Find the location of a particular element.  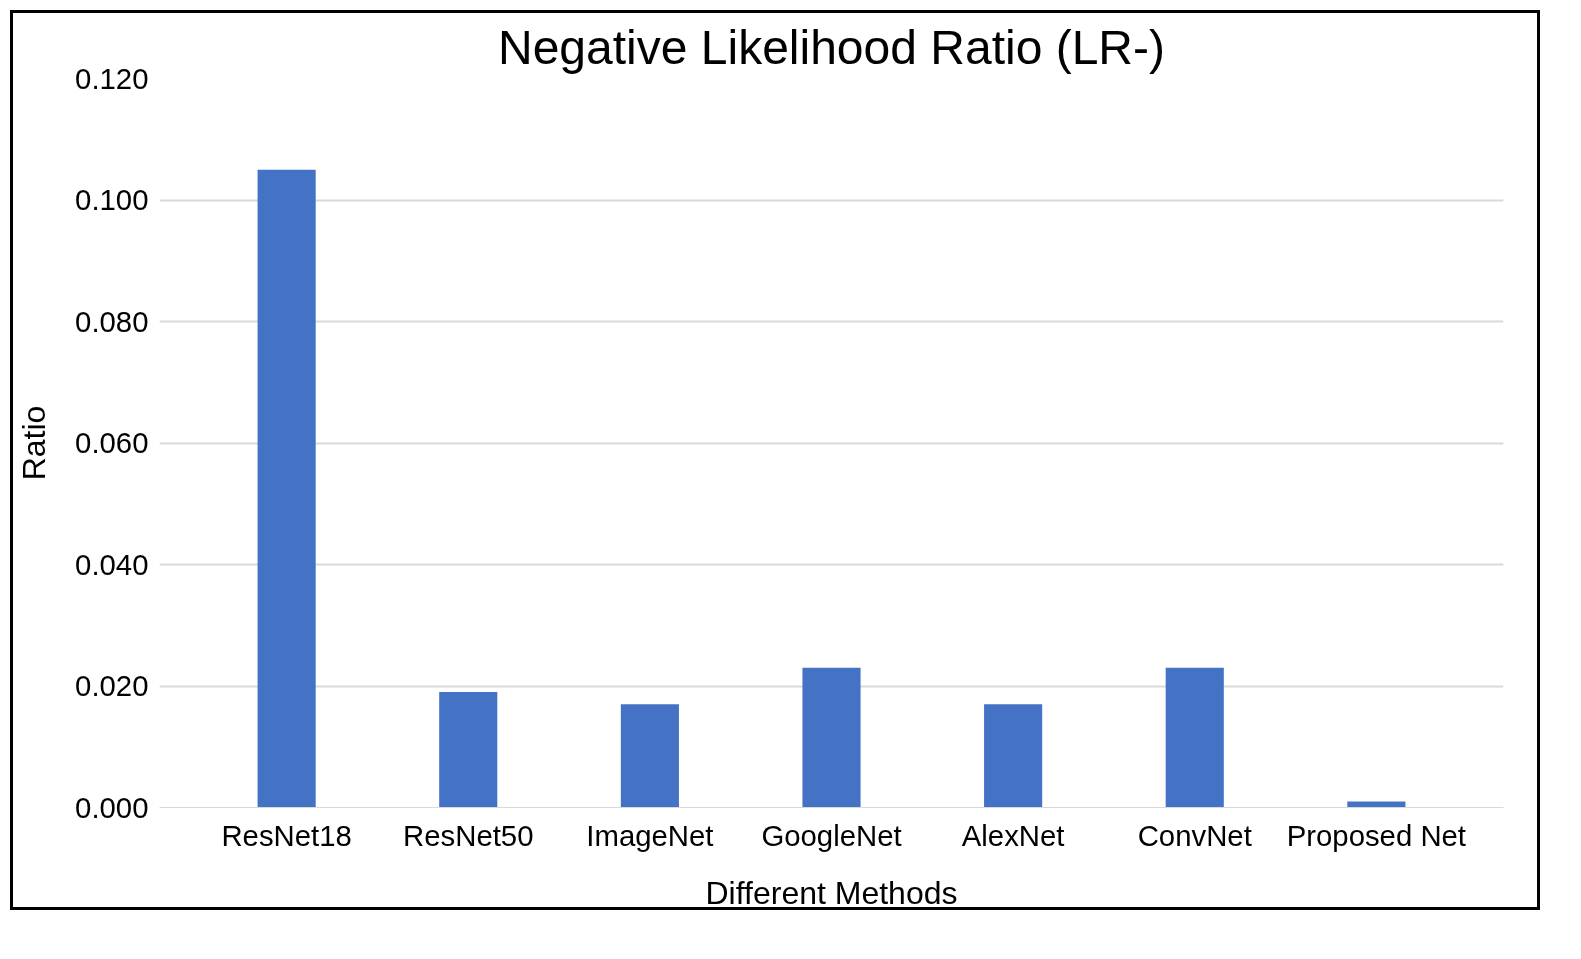

x-tick-label: ConvNet is located at coordinates (1194, 835).